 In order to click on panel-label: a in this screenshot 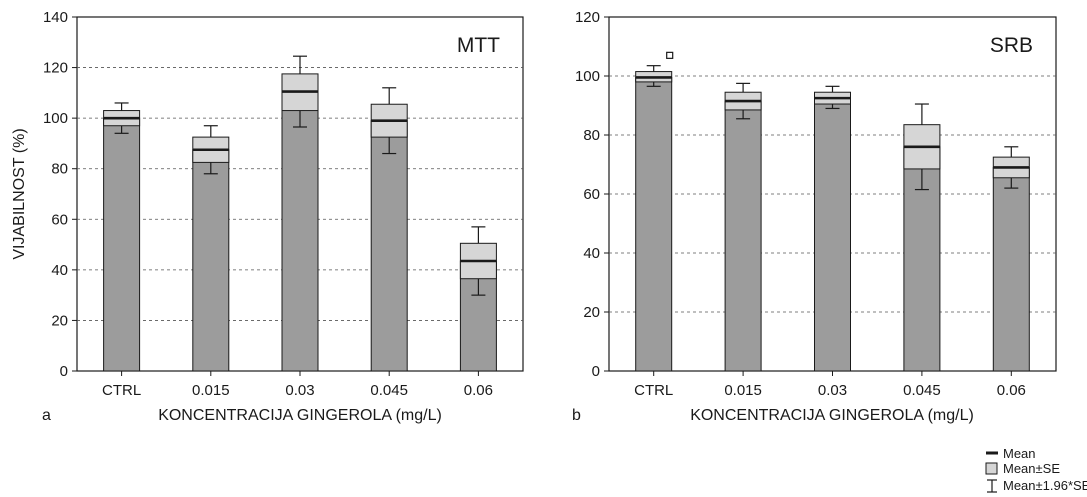, I will do `click(46, 415)`.